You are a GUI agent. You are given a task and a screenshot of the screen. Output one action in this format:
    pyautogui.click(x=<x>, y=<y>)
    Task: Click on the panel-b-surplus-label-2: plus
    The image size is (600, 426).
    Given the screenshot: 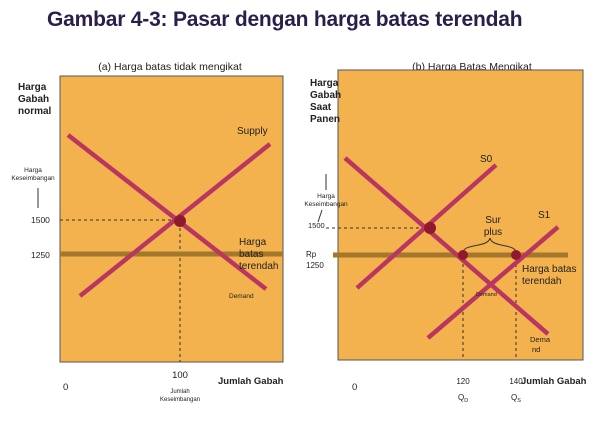 What is the action you would take?
    pyautogui.click(x=493, y=232)
    